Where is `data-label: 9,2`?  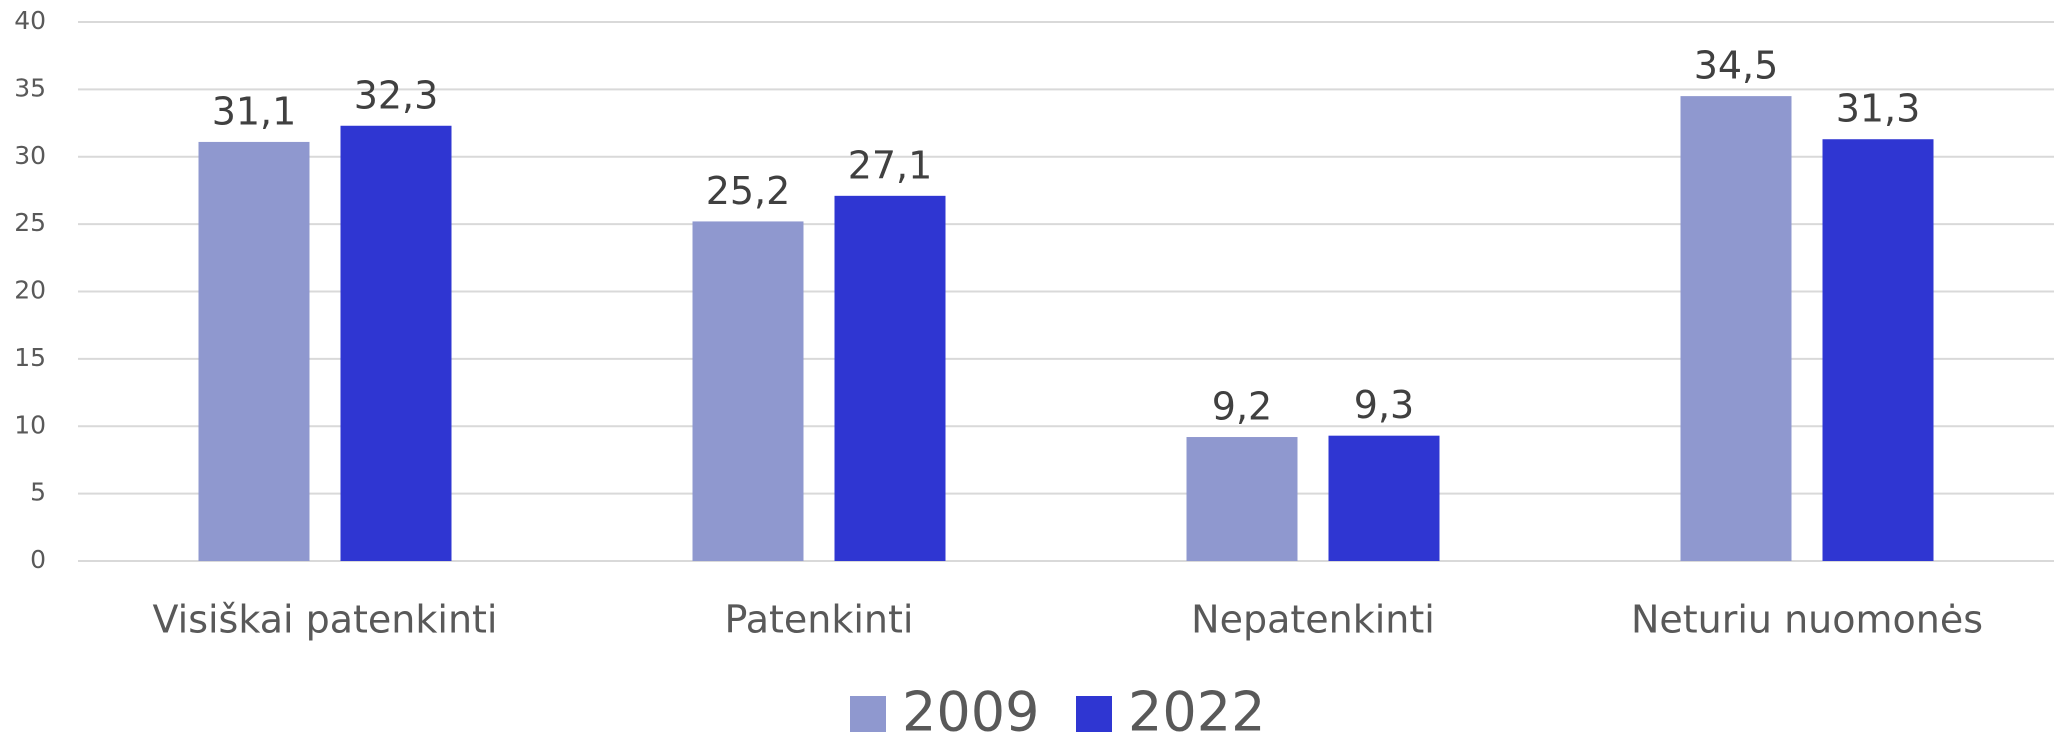
data-label: 9,2 is located at coordinates (1242, 407).